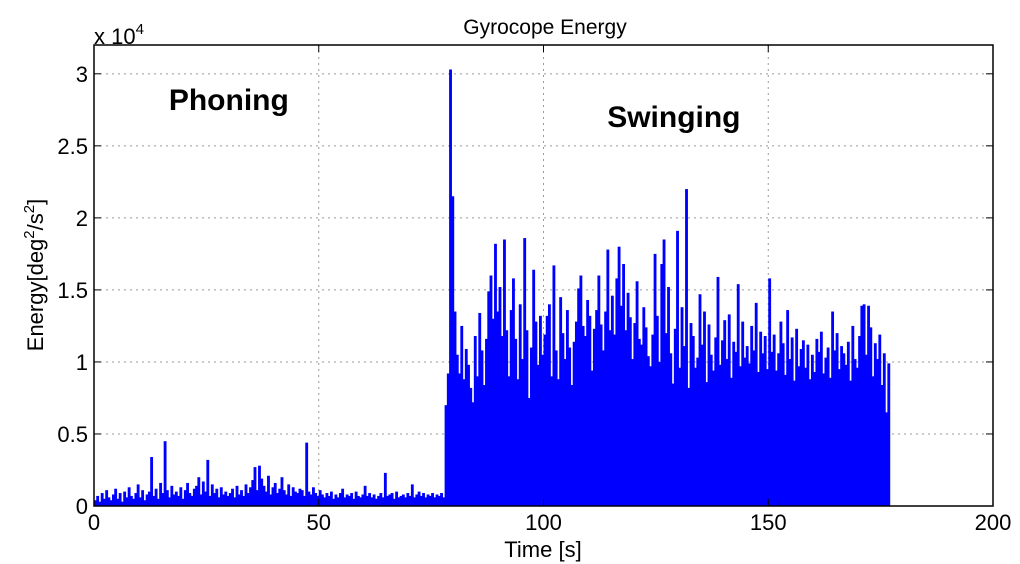 This screenshot has height=564, width=1020. What do you see at coordinates (768, 522) in the screenshot?
I see `x-tick-label: 150` at bounding box center [768, 522].